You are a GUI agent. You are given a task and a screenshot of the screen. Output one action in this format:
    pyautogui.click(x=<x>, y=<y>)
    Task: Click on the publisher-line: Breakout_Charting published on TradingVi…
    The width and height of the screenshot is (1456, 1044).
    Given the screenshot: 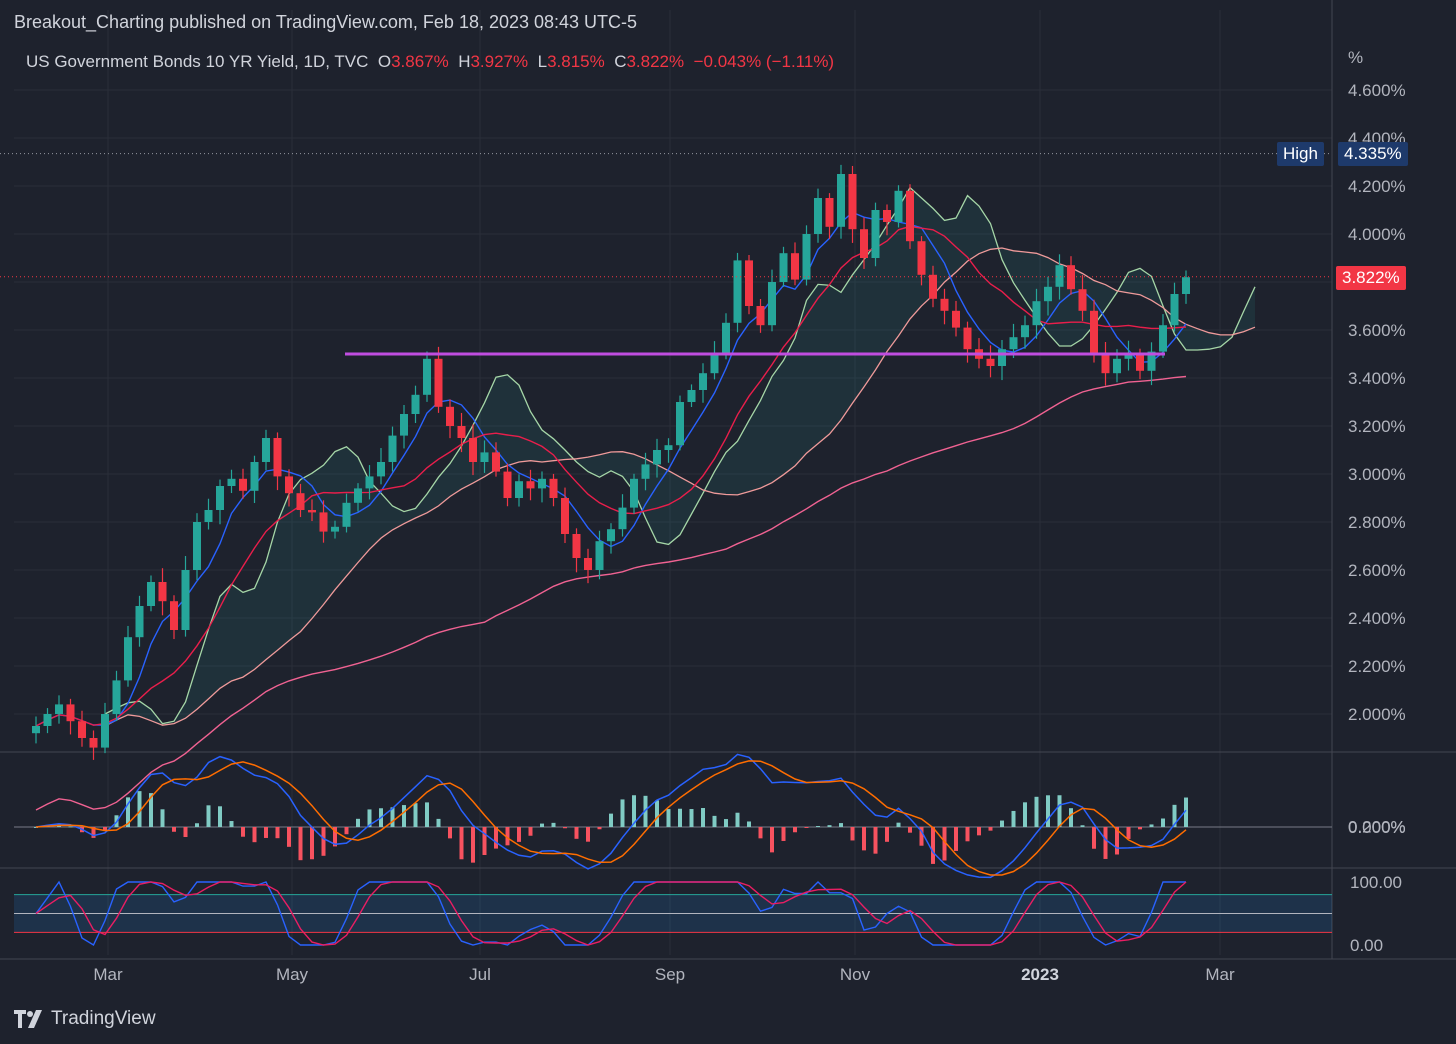 What is the action you would take?
    pyautogui.click(x=326, y=22)
    